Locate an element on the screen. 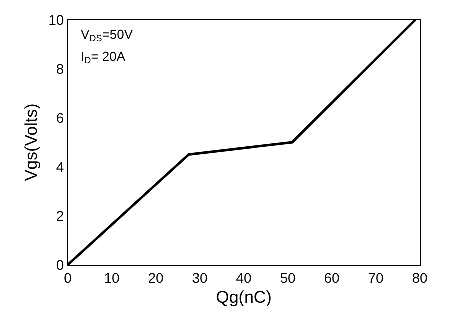 The image size is (465, 327). y-tick-label: 2 is located at coordinates (60, 216).